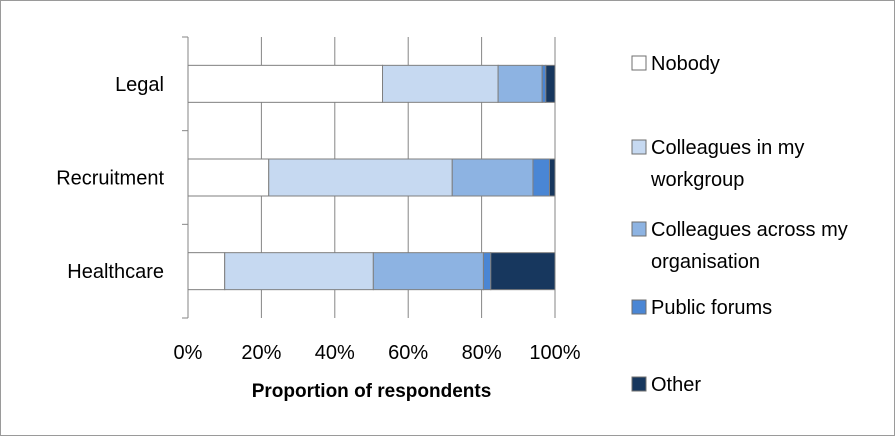  I want to click on x-axis-title: Proportion of respondents, so click(372, 391).